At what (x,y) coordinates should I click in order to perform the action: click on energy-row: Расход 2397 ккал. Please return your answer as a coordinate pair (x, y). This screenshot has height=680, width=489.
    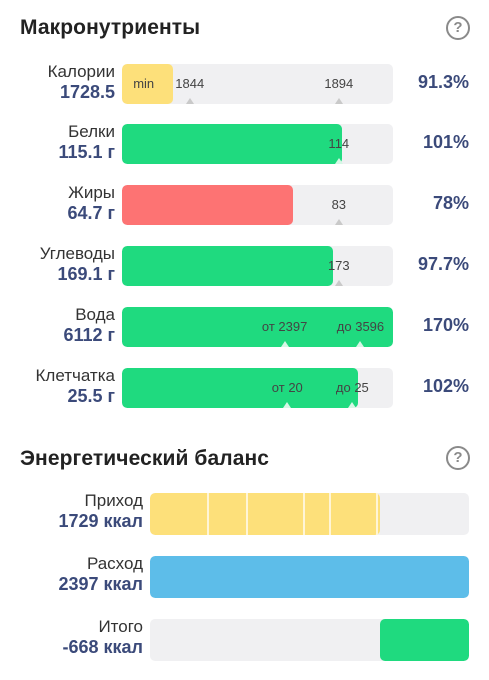
    Looking at the image, I should click on (244, 577).